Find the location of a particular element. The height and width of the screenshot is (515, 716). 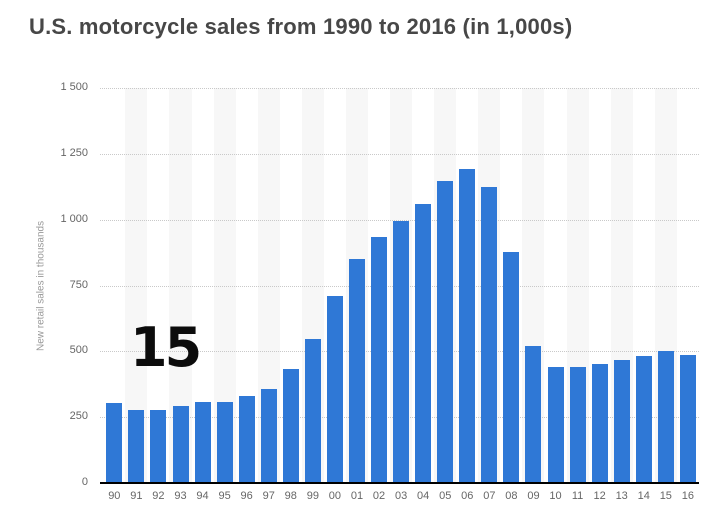

x-axis-tick-label: 08 is located at coordinates (511, 496).